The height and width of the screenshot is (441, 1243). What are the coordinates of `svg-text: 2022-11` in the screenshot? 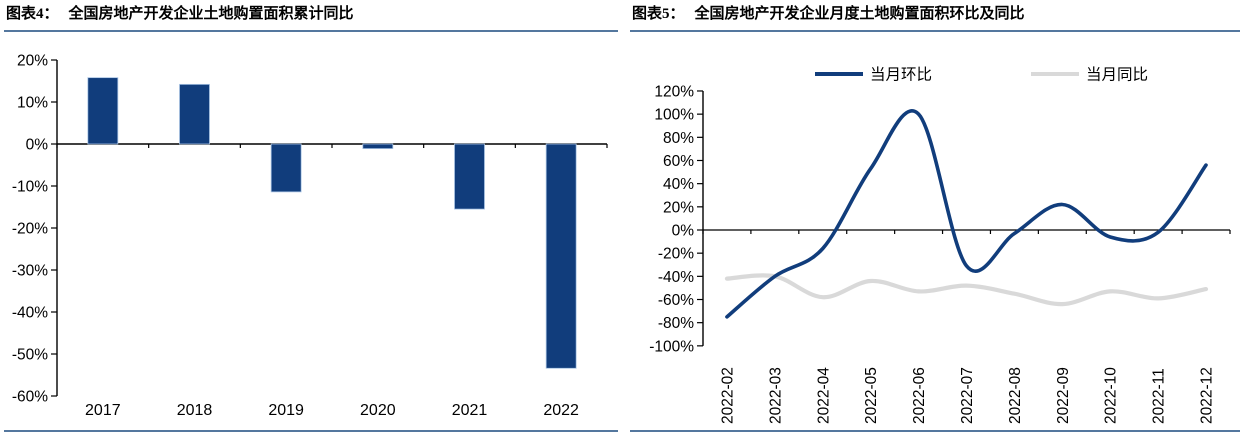 It's located at (1159, 396).